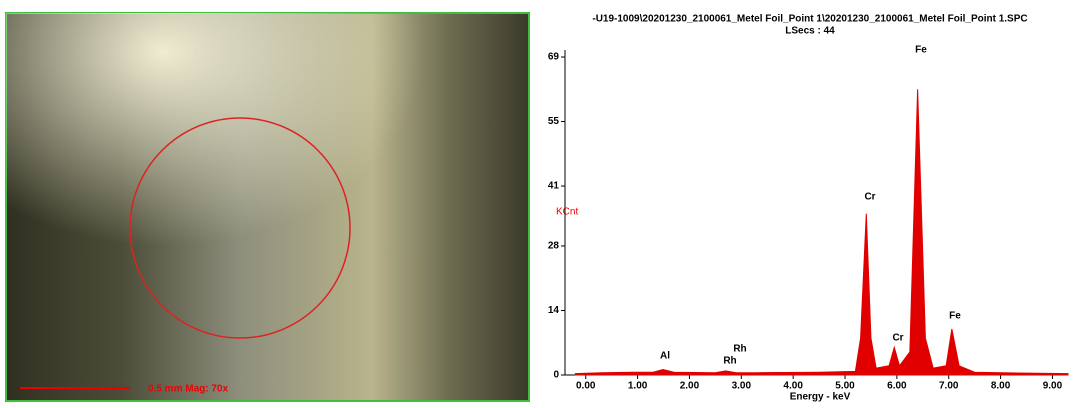 This screenshot has height=408, width=1073. Describe the element at coordinates (554, 121) in the screenshot. I see `y-tick-label: 55` at that location.